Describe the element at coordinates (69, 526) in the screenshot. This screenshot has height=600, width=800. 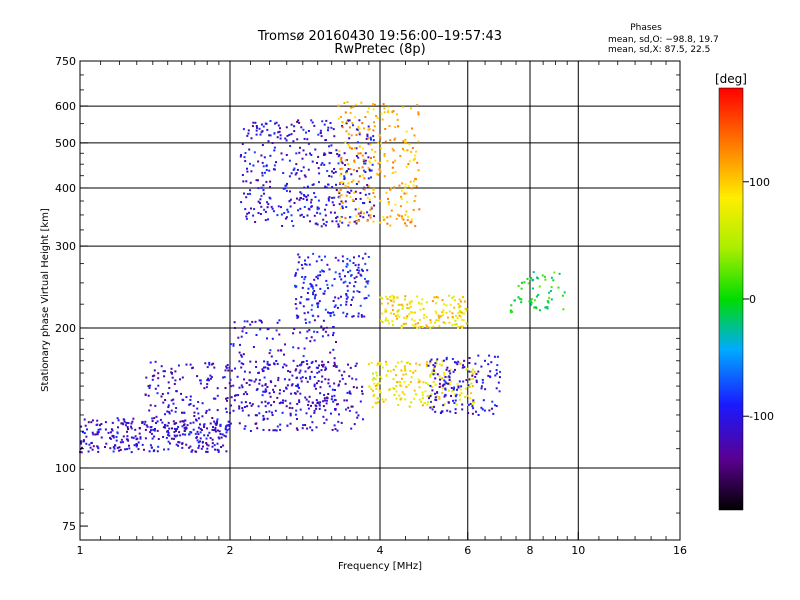
I see `y-tick-label: 75` at that location.